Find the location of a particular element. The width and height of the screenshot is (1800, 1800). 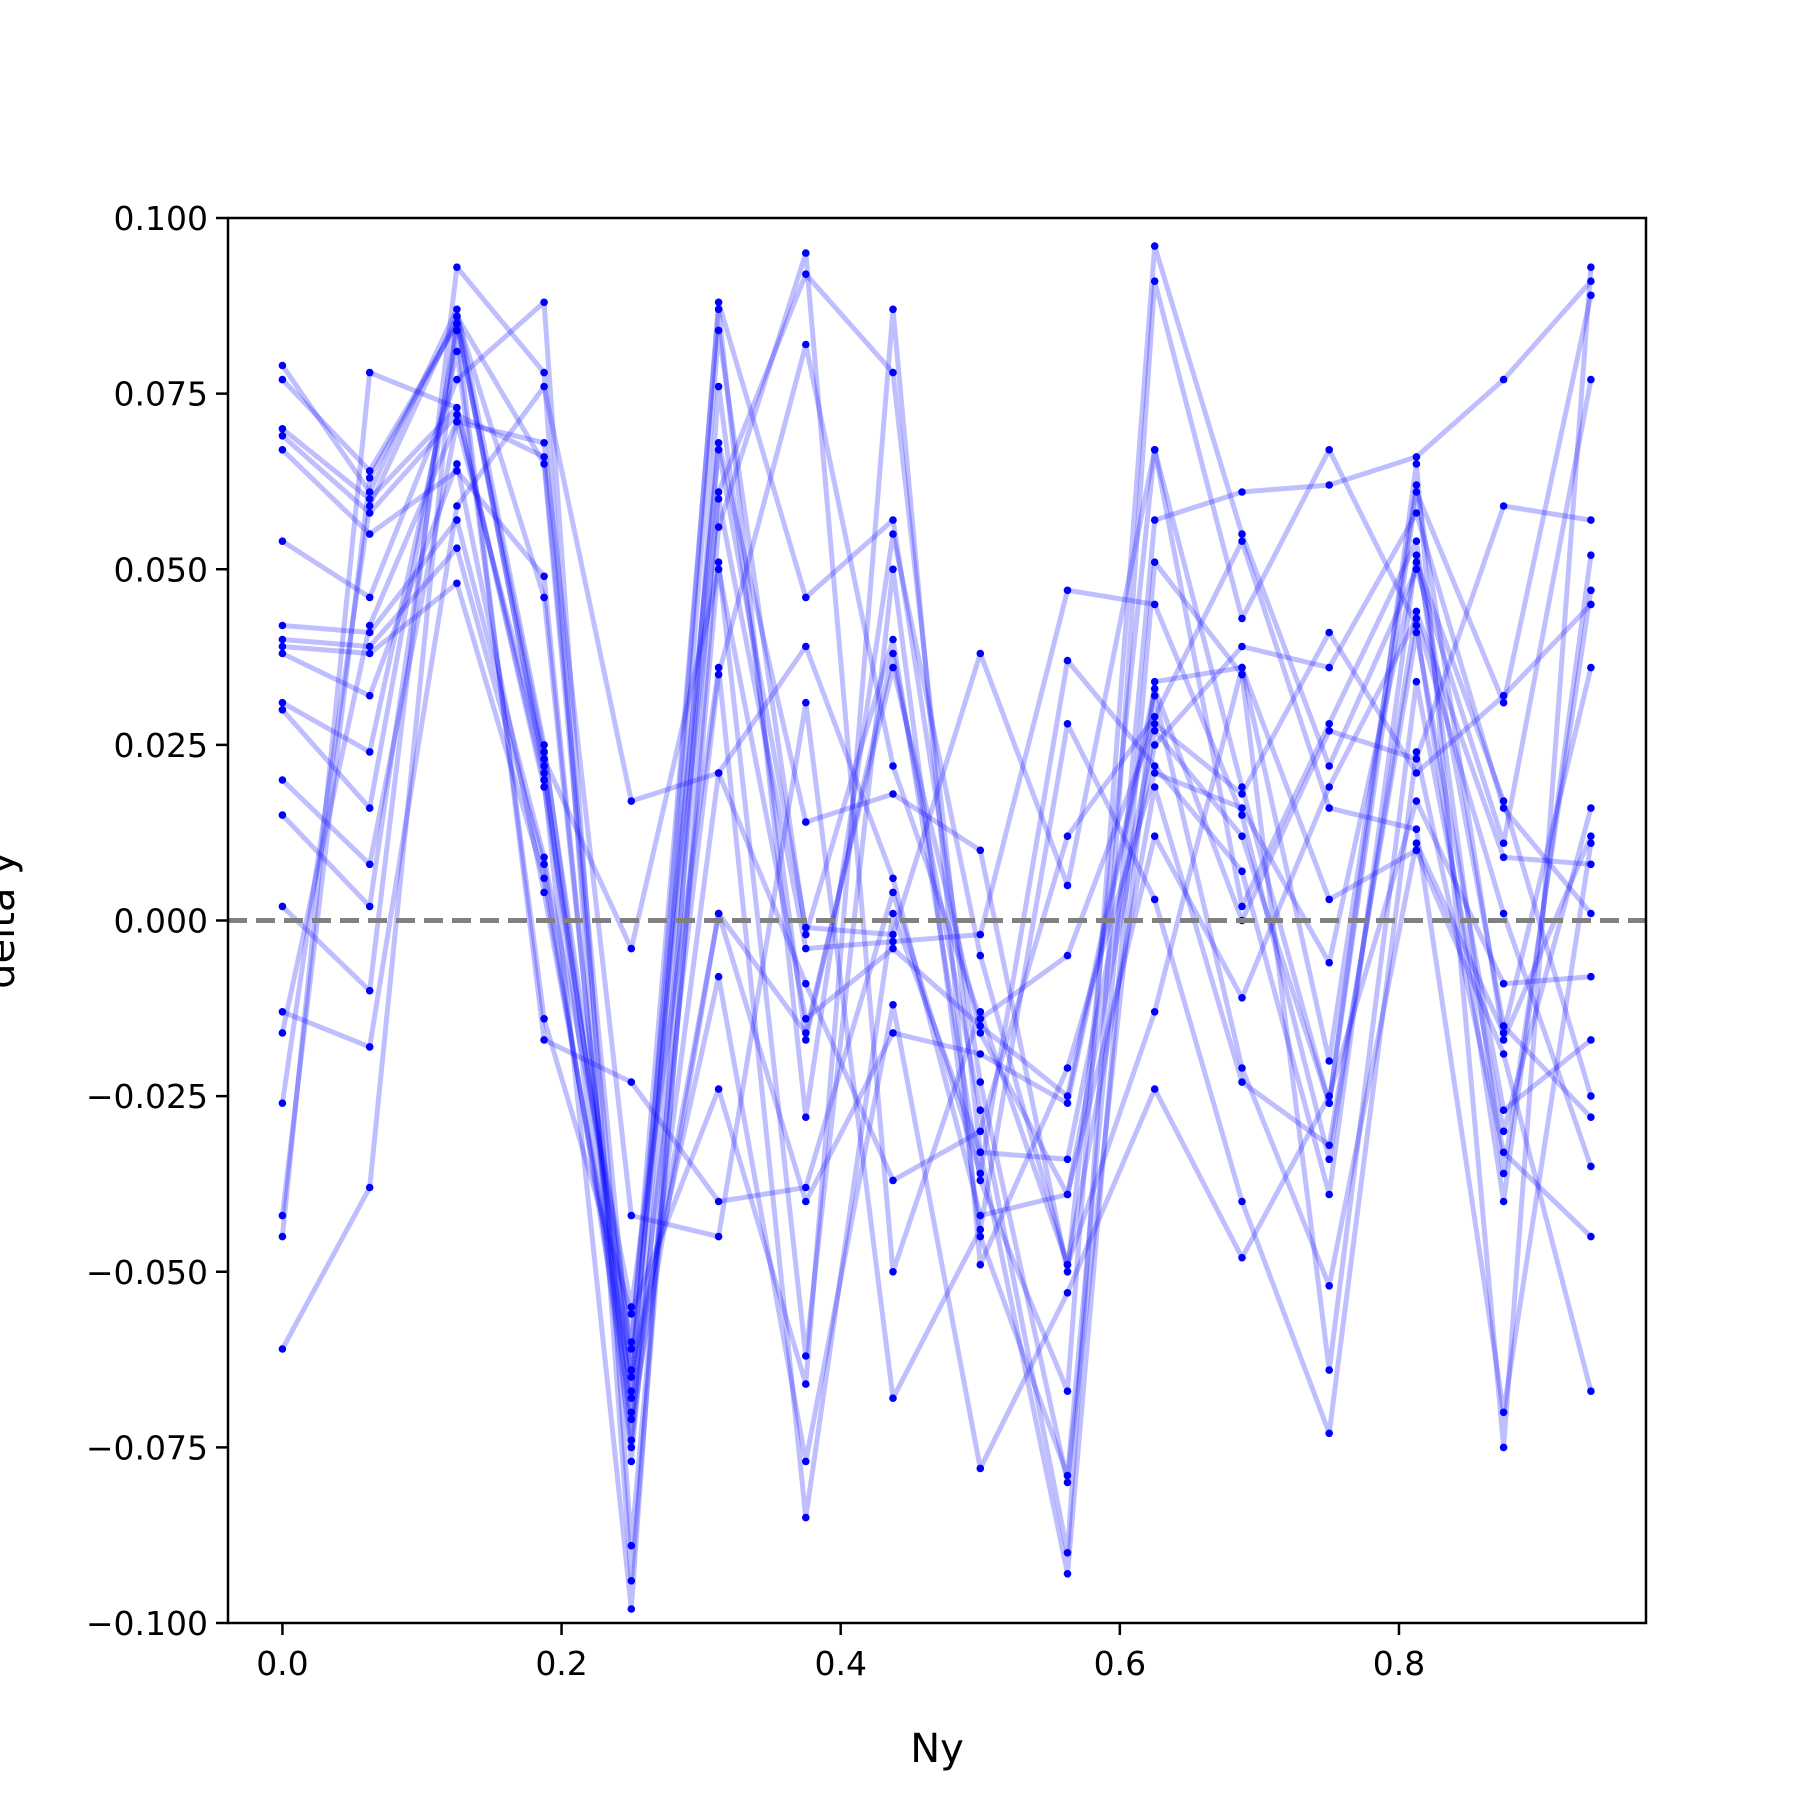

y-tick-label-7: −0.050 is located at coordinates (147, 1272).